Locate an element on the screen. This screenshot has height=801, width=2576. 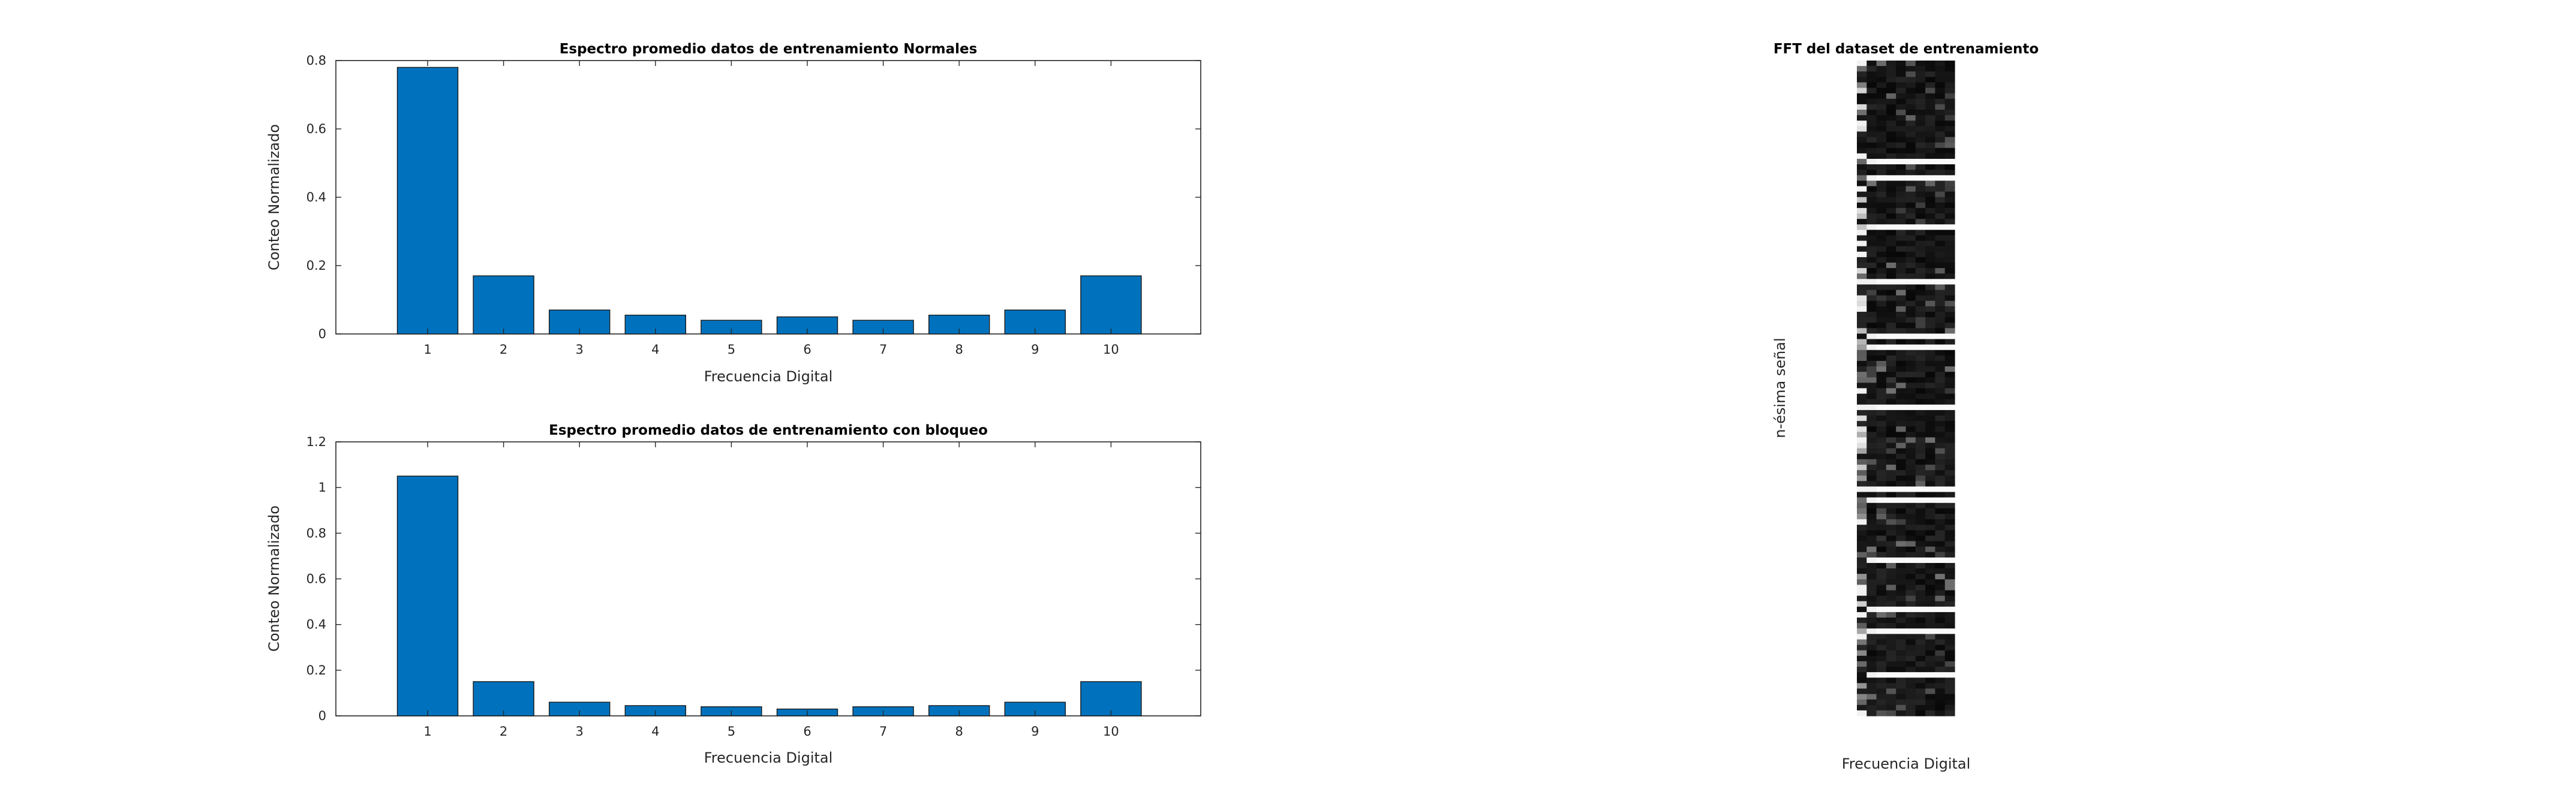
x-tick-label: 1 is located at coordinates (427, 350).